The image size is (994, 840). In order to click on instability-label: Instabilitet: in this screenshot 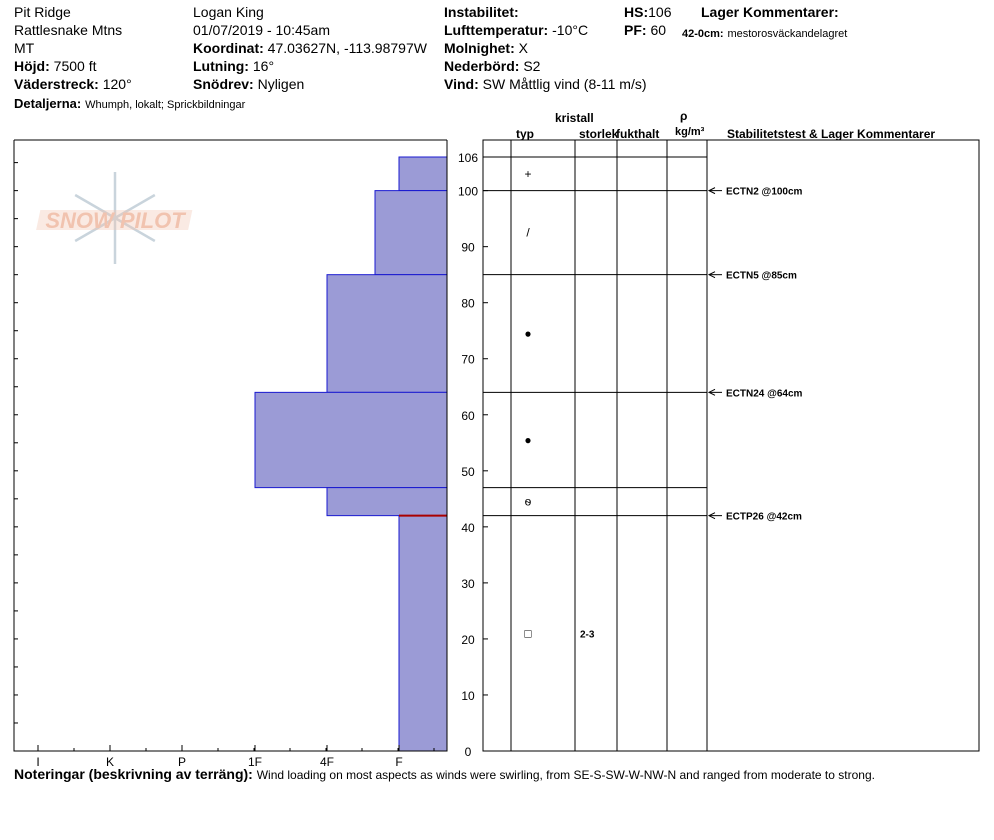, I will do `click(481, 12)`.